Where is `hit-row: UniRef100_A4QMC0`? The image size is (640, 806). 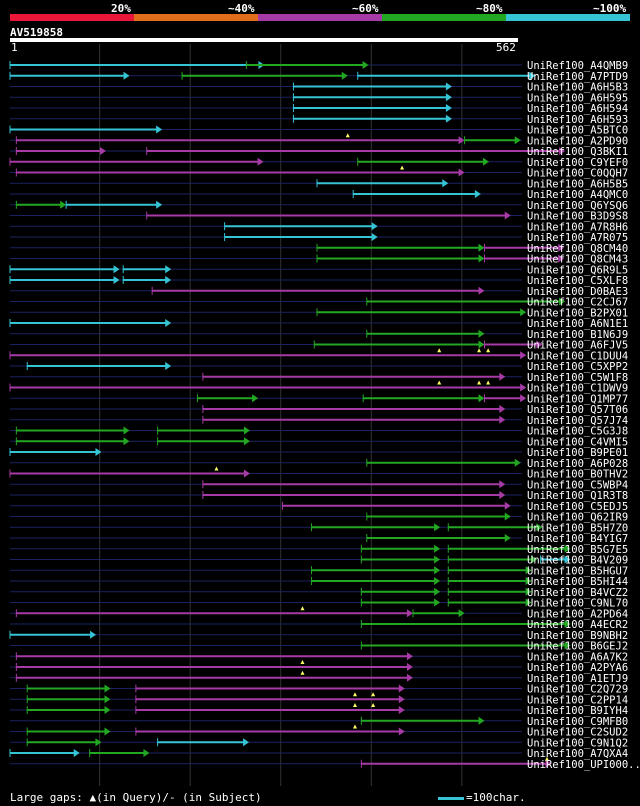 hit-row: UniRef100_A4QMC0 is located at coordinates (319, 195).